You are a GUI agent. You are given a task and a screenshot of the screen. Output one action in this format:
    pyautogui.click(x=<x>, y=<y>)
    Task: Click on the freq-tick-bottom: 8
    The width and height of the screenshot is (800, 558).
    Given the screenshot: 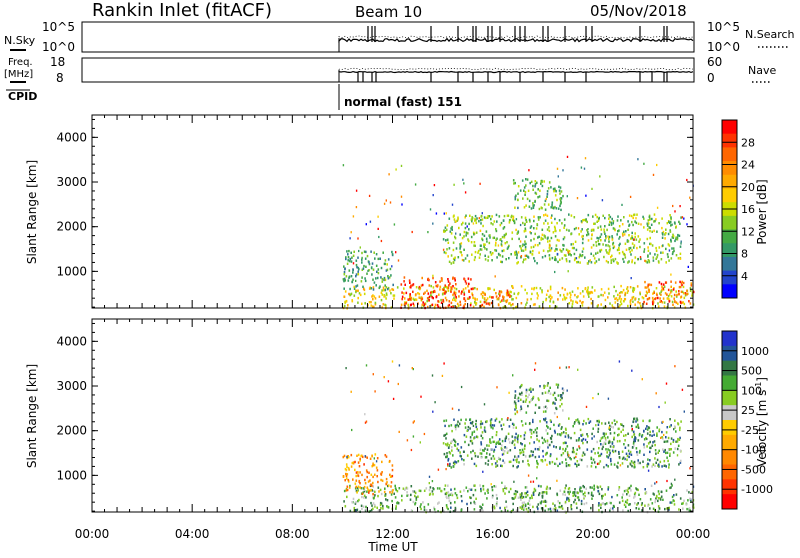 What is the action you would take?
    pyautogui.click(x=60, y=78)
    